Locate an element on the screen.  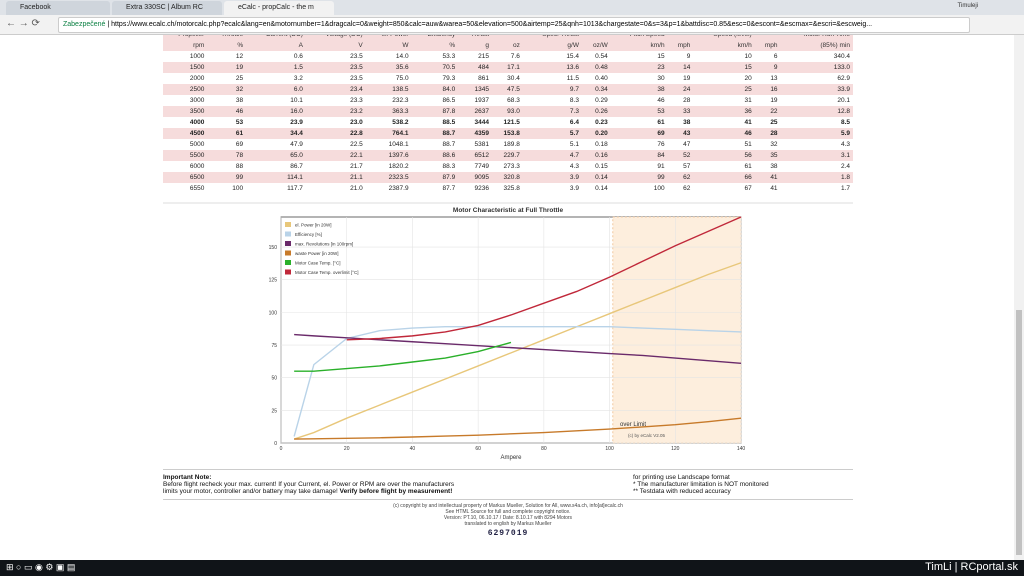
tab: Extra 330SC | Album RC is located at coordinates (167, 8).